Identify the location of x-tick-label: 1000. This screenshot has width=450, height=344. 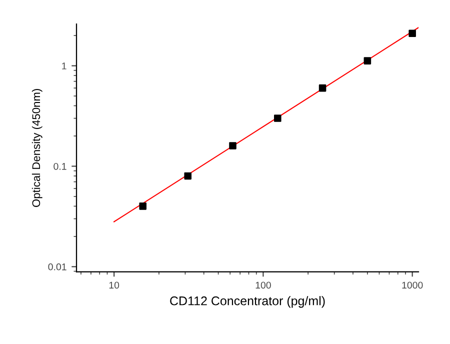
(412, 285).